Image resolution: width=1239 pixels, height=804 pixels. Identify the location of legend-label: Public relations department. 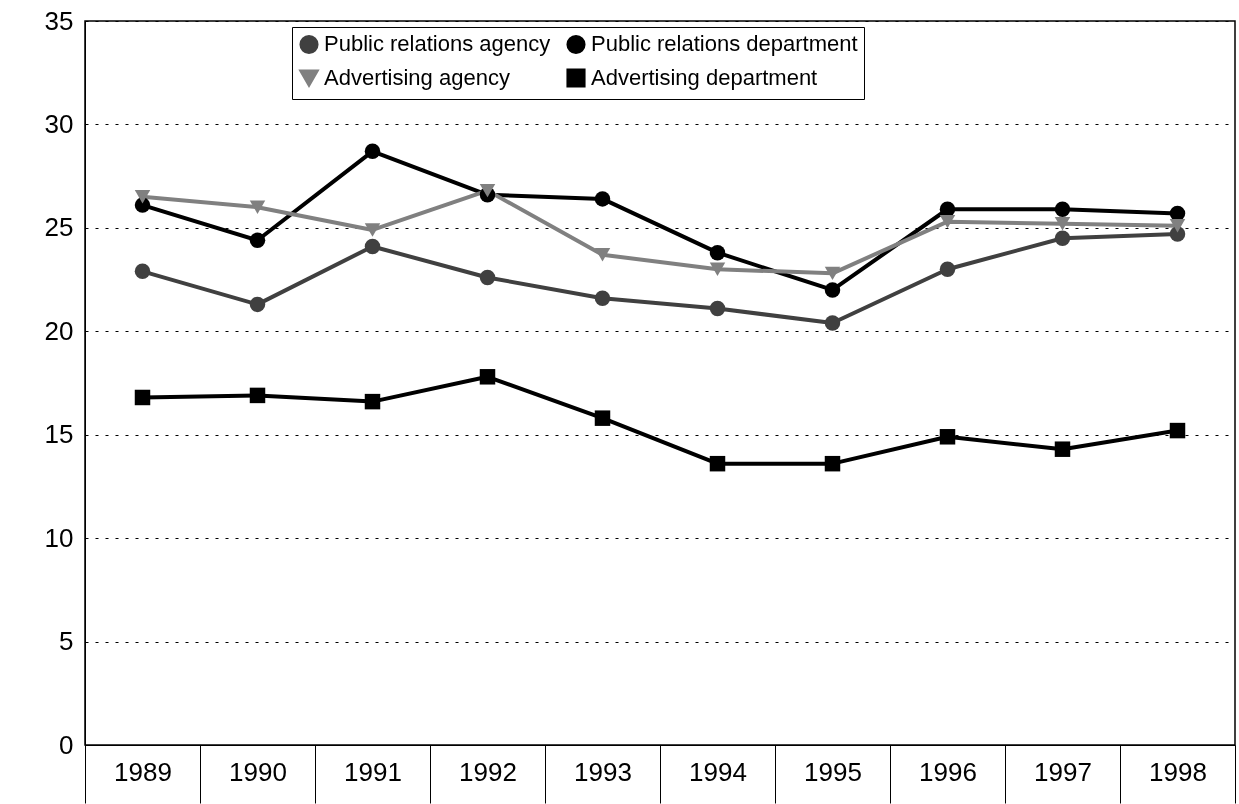
(724, 44).